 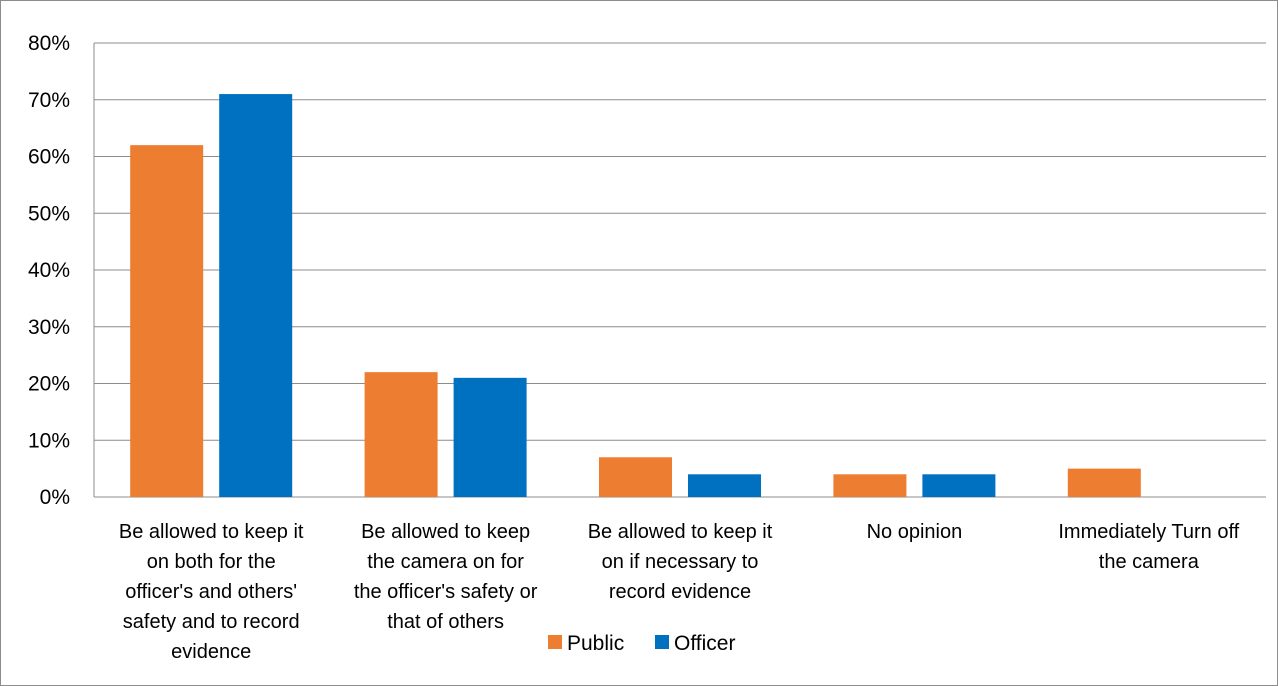 What do you see at coordinates (55, 497) in the screenshot?
I see `y-tick-label: 0%` at bounding box center [55, 497].